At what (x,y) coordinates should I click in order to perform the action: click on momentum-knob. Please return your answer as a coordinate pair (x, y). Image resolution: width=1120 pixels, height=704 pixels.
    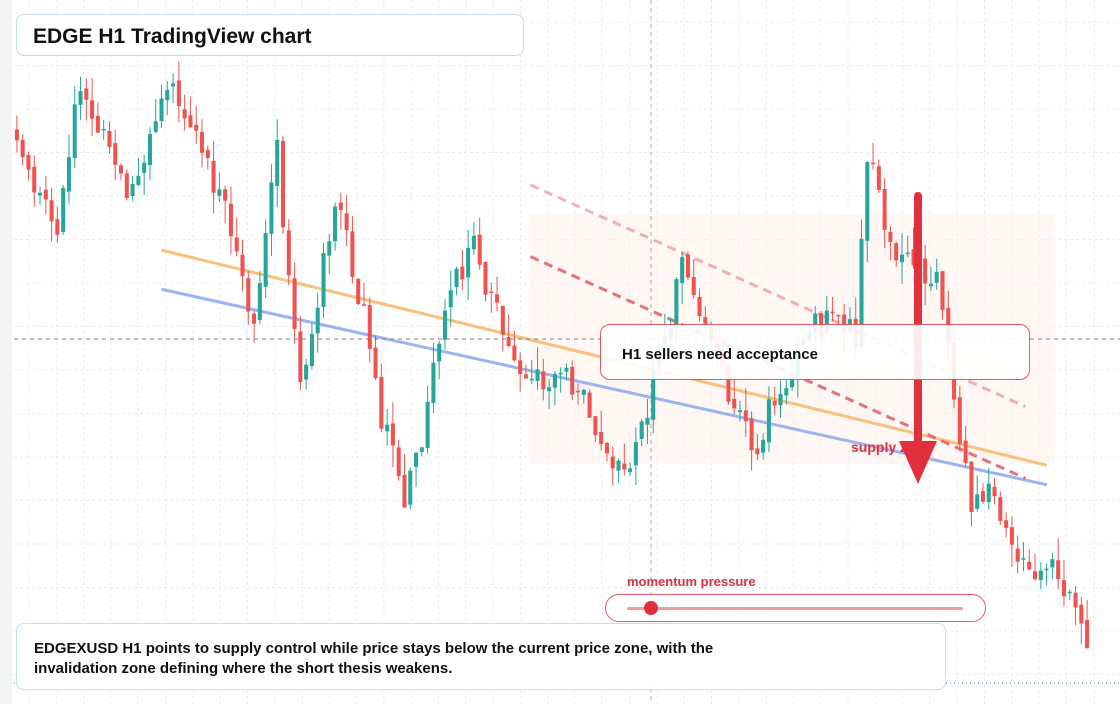
    Looking at the image, I should click on (650, 608).